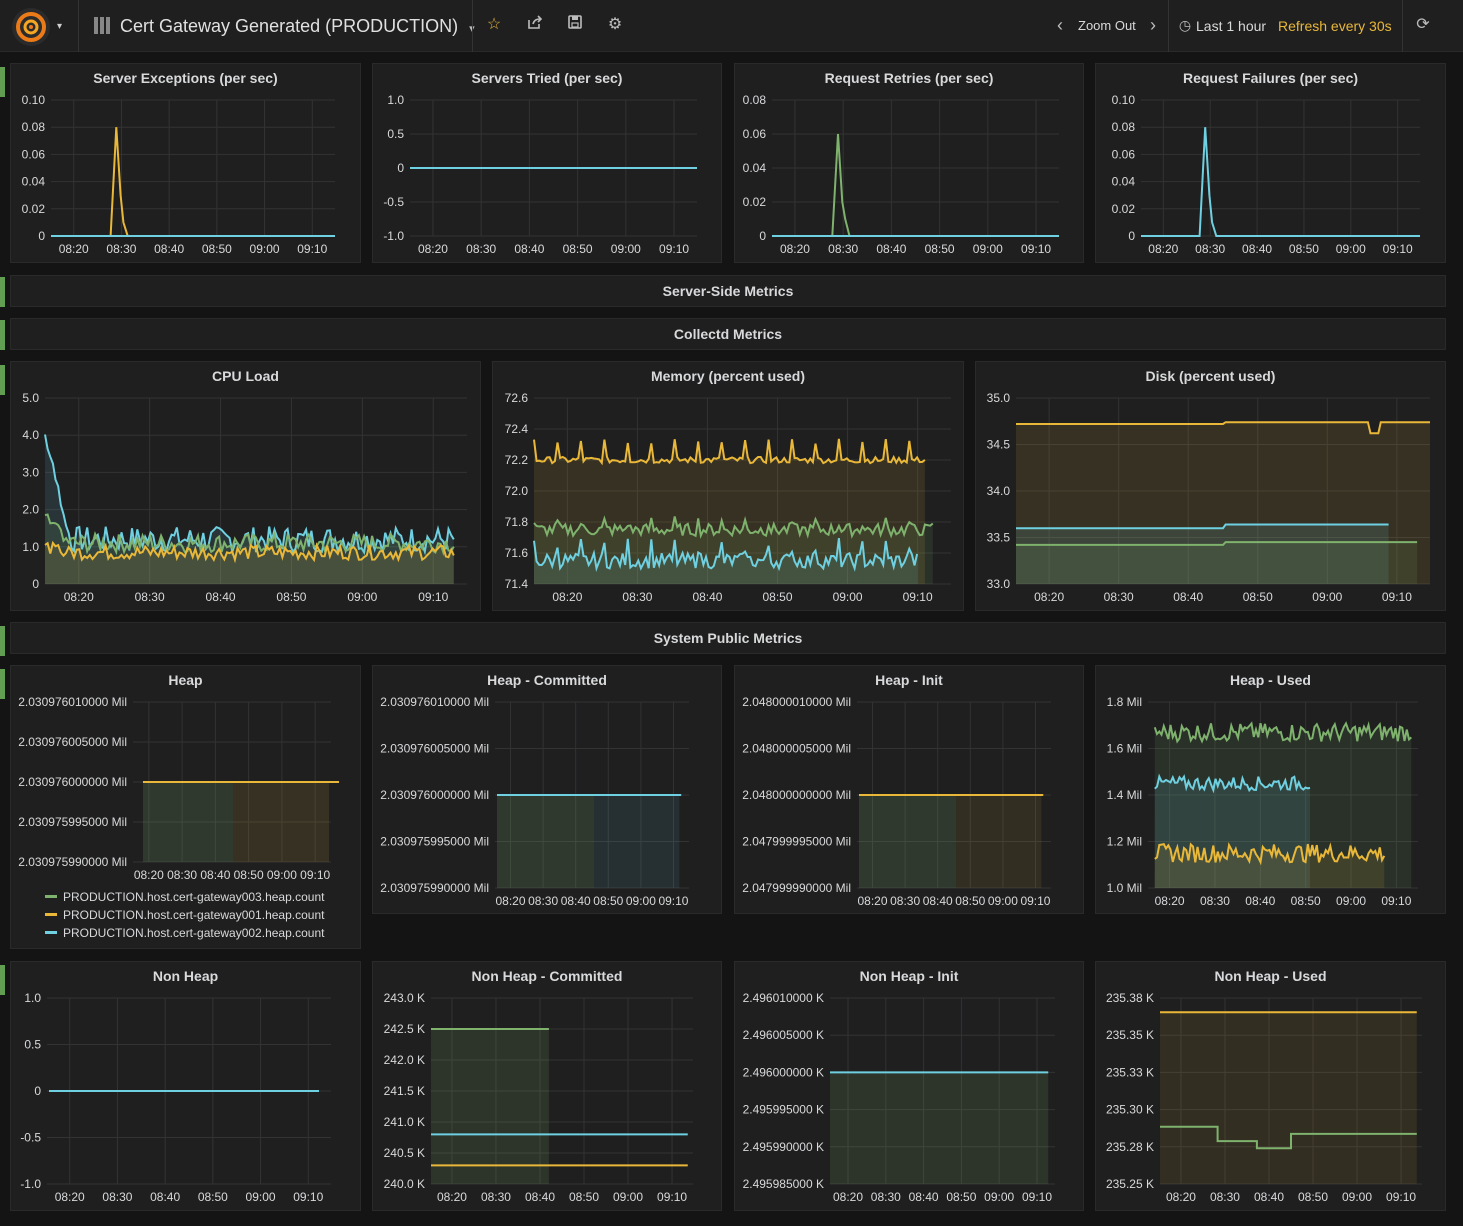 This screenshot has width=1463, height=1226. What do you see at coordinates (185, 976) in the screenshot?
I see `panel-title: Non Heap` at bounding box center [185, 976].